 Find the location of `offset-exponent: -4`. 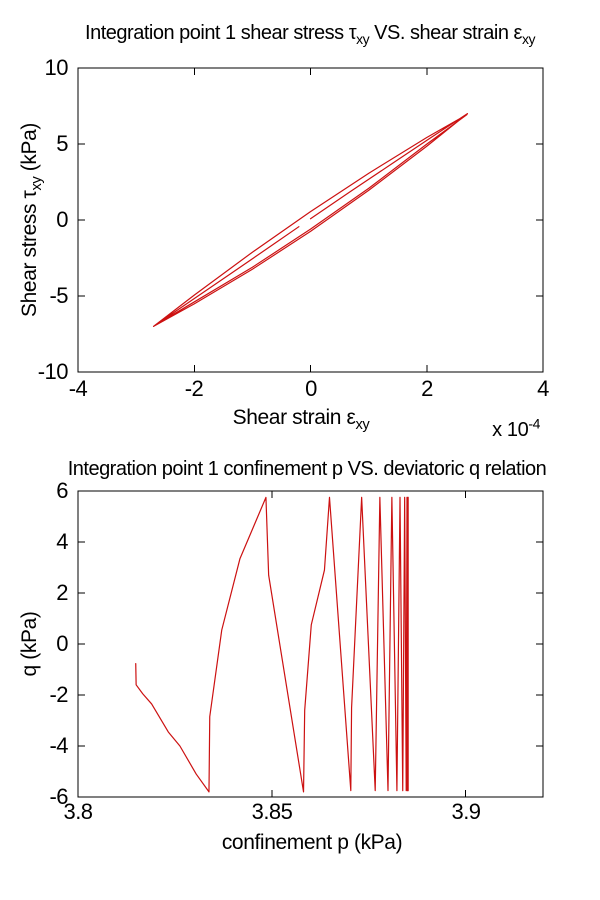

offset-exponent: -4 is located at coordinates (534, 423).